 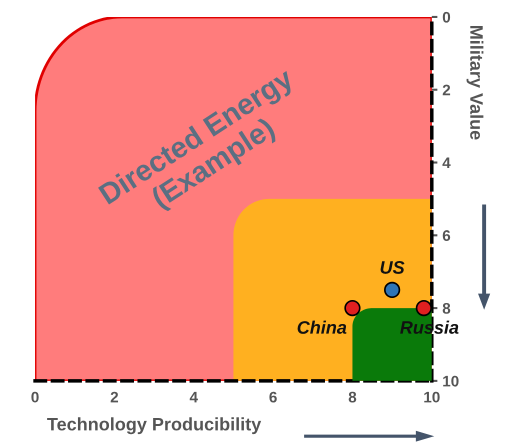 I want to click on x-tick-label: 4, so click(x=194, y=397).